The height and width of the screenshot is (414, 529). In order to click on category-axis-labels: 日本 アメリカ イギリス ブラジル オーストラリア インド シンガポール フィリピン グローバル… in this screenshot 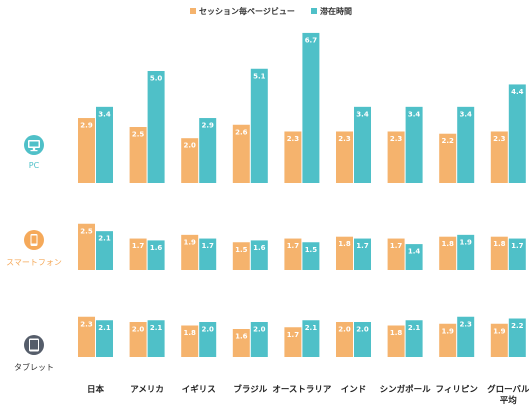, I will do `click(308, 395)`.